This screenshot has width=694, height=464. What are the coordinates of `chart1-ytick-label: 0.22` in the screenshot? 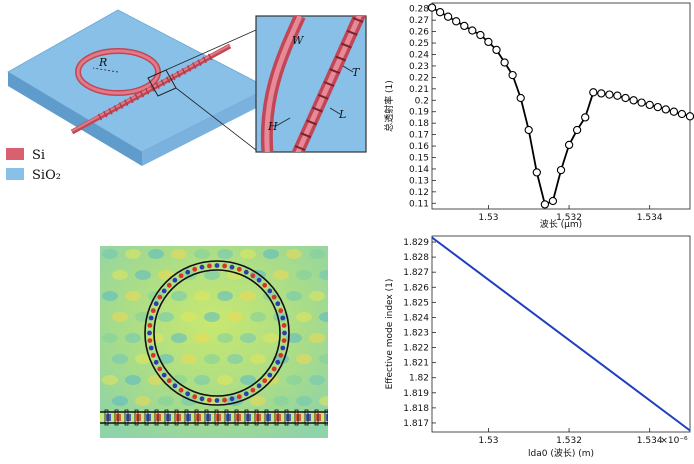 It's located at (419, 78).